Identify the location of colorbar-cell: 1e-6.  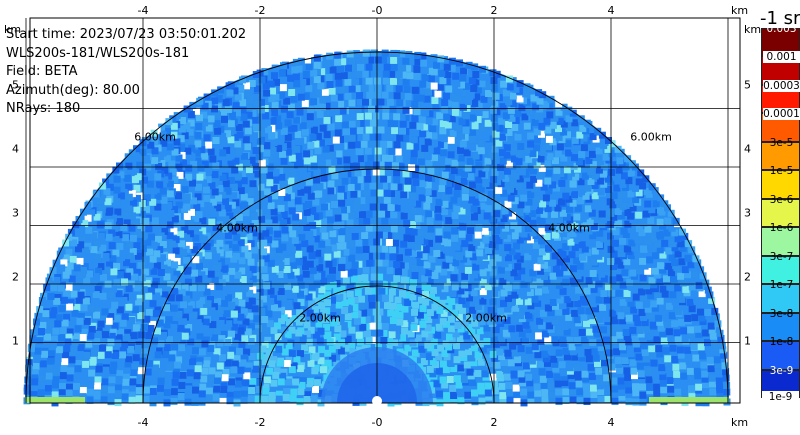
(780, 239).